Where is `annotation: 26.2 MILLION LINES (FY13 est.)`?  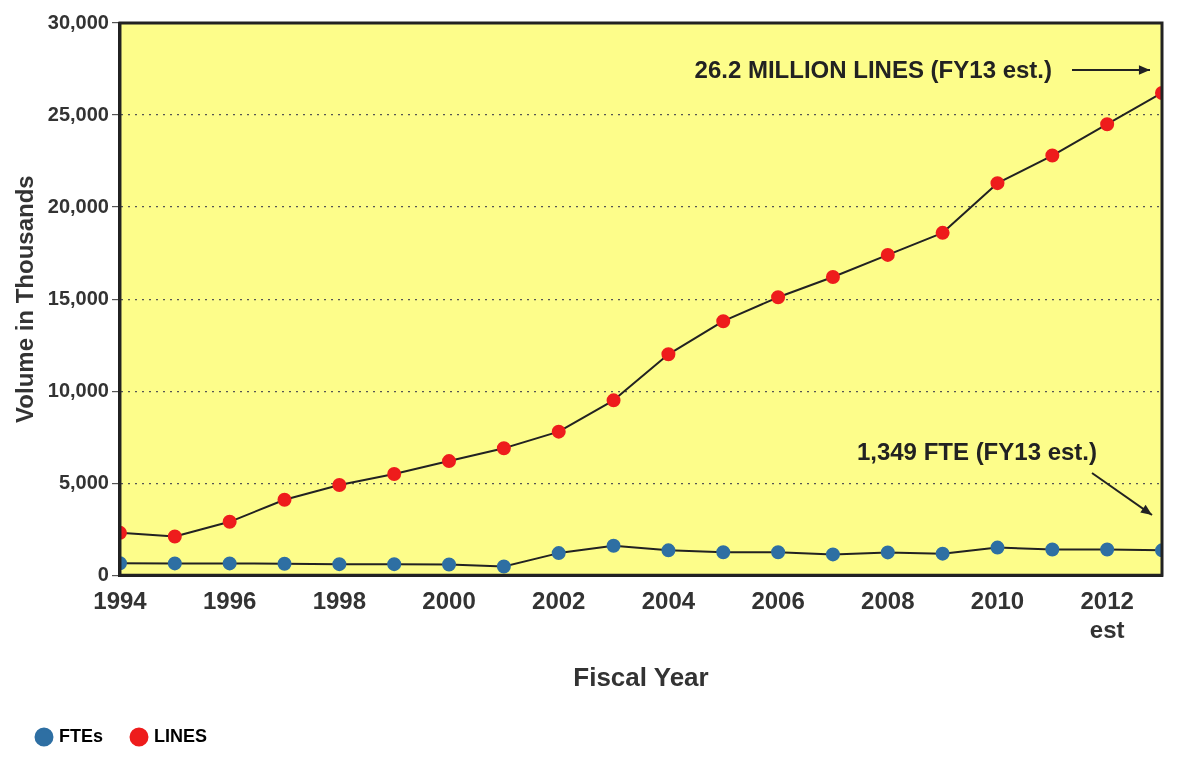
annotation: 26.2 MILLION LINES (FY13 est.) is located at coordinates (873, 69).